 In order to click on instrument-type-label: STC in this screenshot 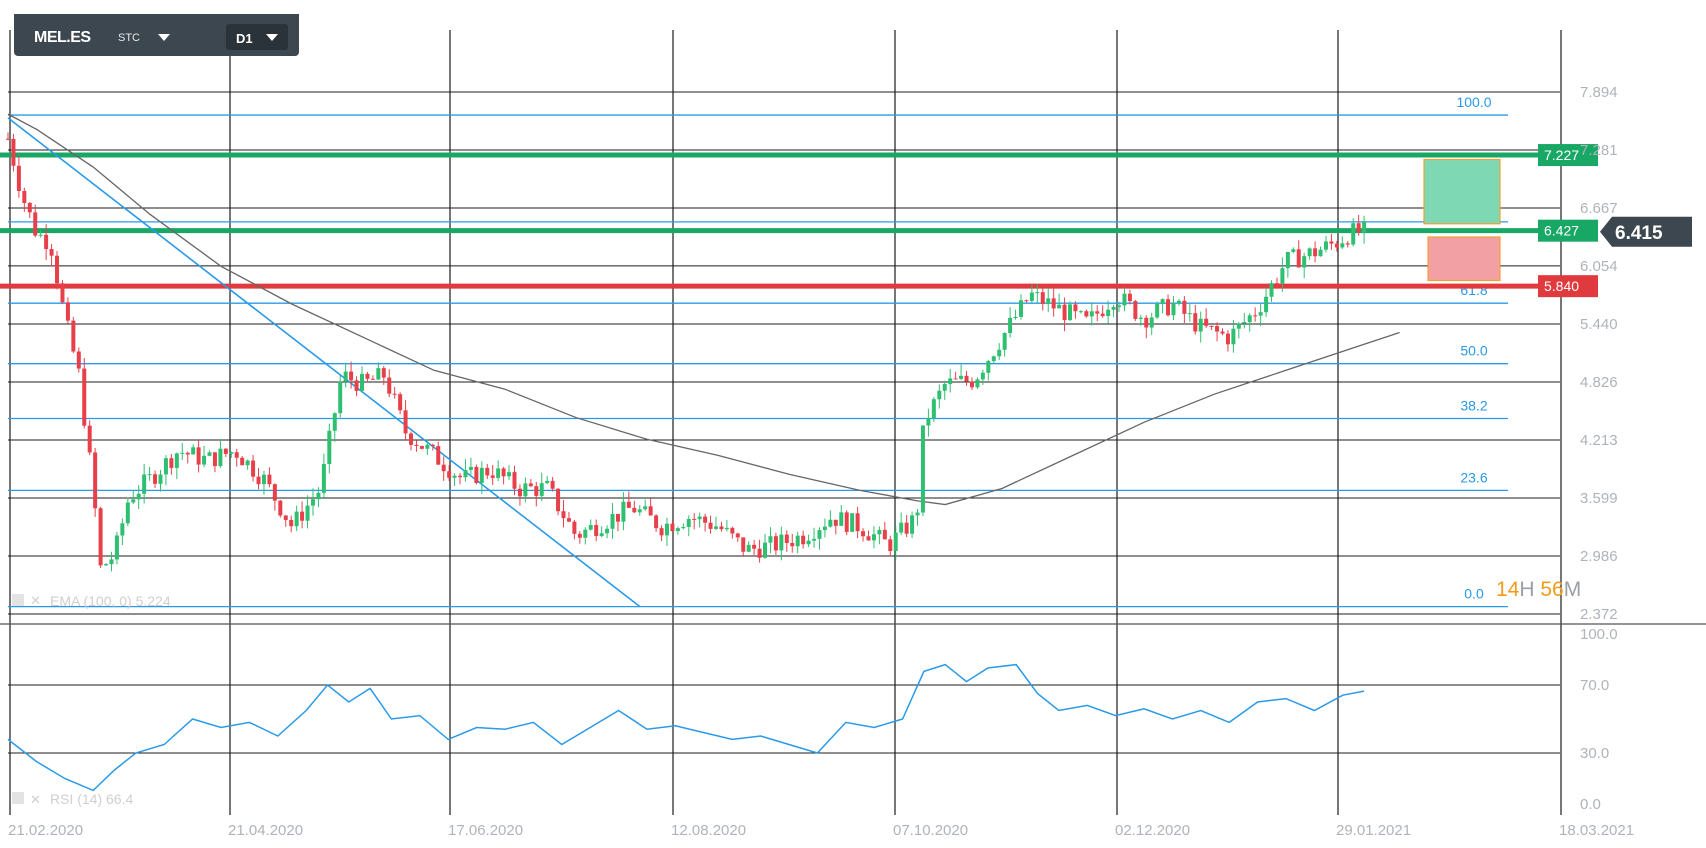, I will do `click(129, 38)`.